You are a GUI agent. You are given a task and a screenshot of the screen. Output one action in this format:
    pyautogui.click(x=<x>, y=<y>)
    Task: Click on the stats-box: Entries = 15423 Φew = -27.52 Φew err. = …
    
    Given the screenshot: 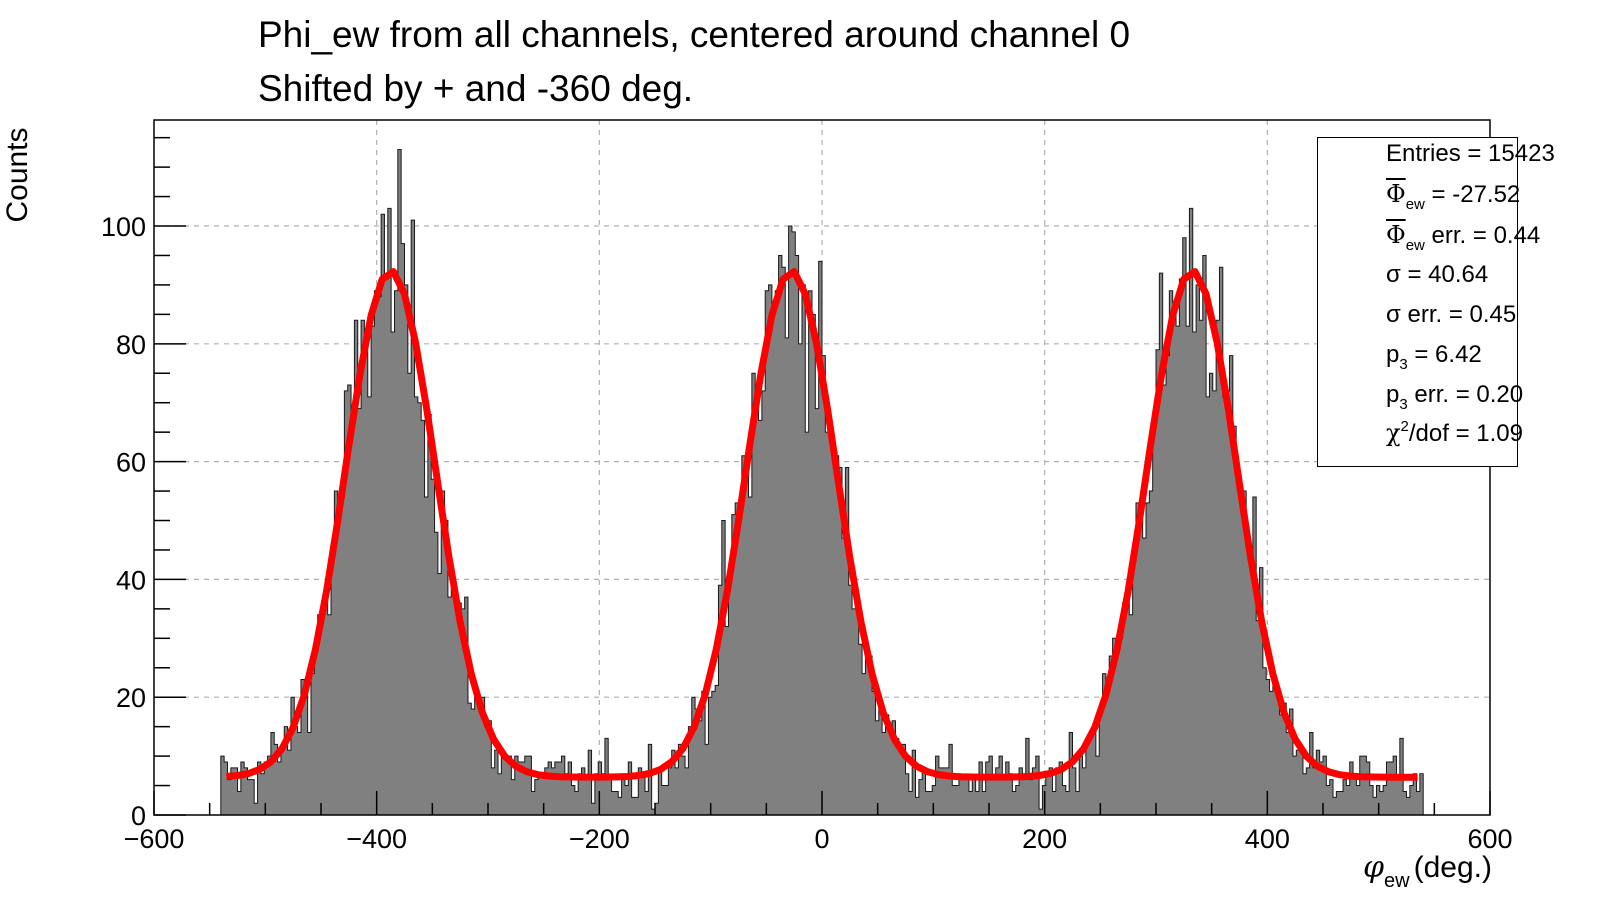 What is the action you would take?
    pyautogui.click(x=1436, y=302)
    